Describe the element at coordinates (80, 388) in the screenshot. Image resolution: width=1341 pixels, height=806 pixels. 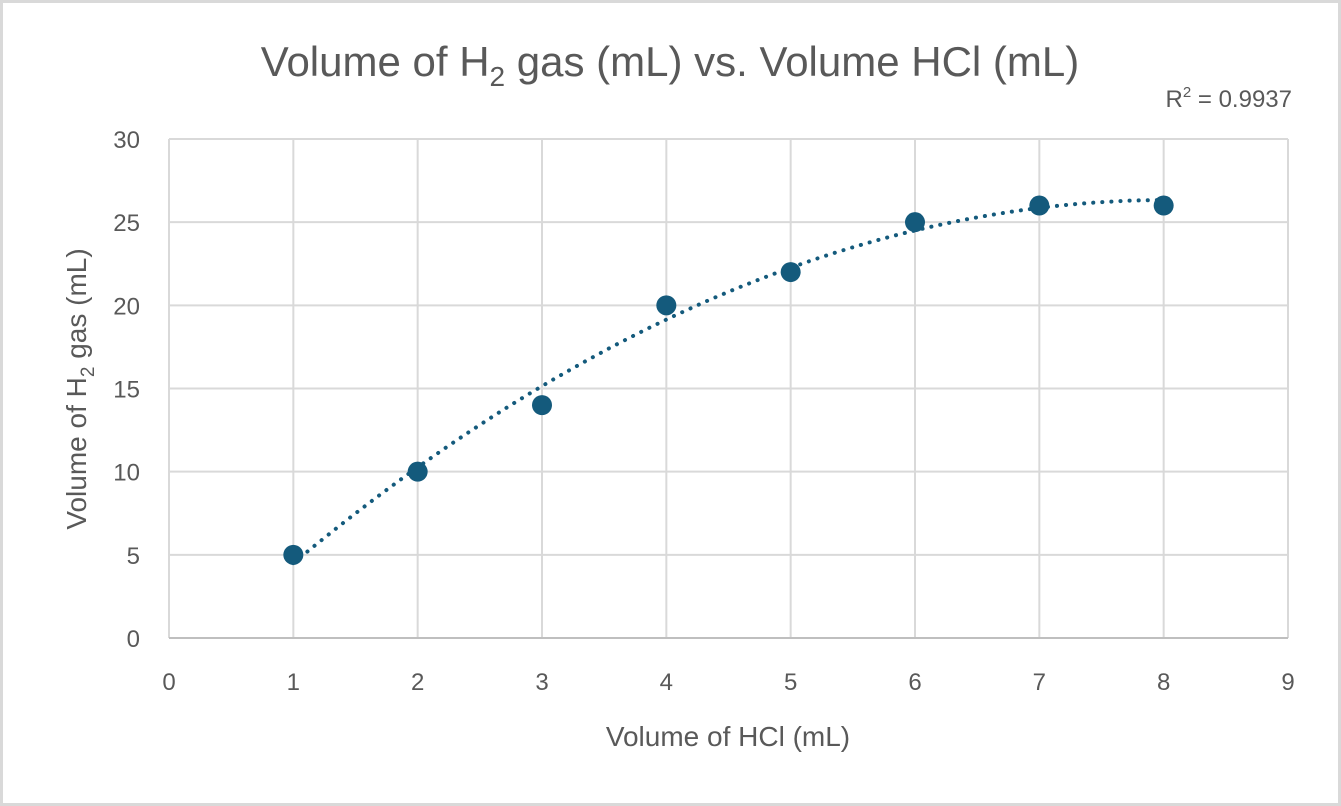
I see `y-axis-title: Volume of H2 gas (mL)` at that location.